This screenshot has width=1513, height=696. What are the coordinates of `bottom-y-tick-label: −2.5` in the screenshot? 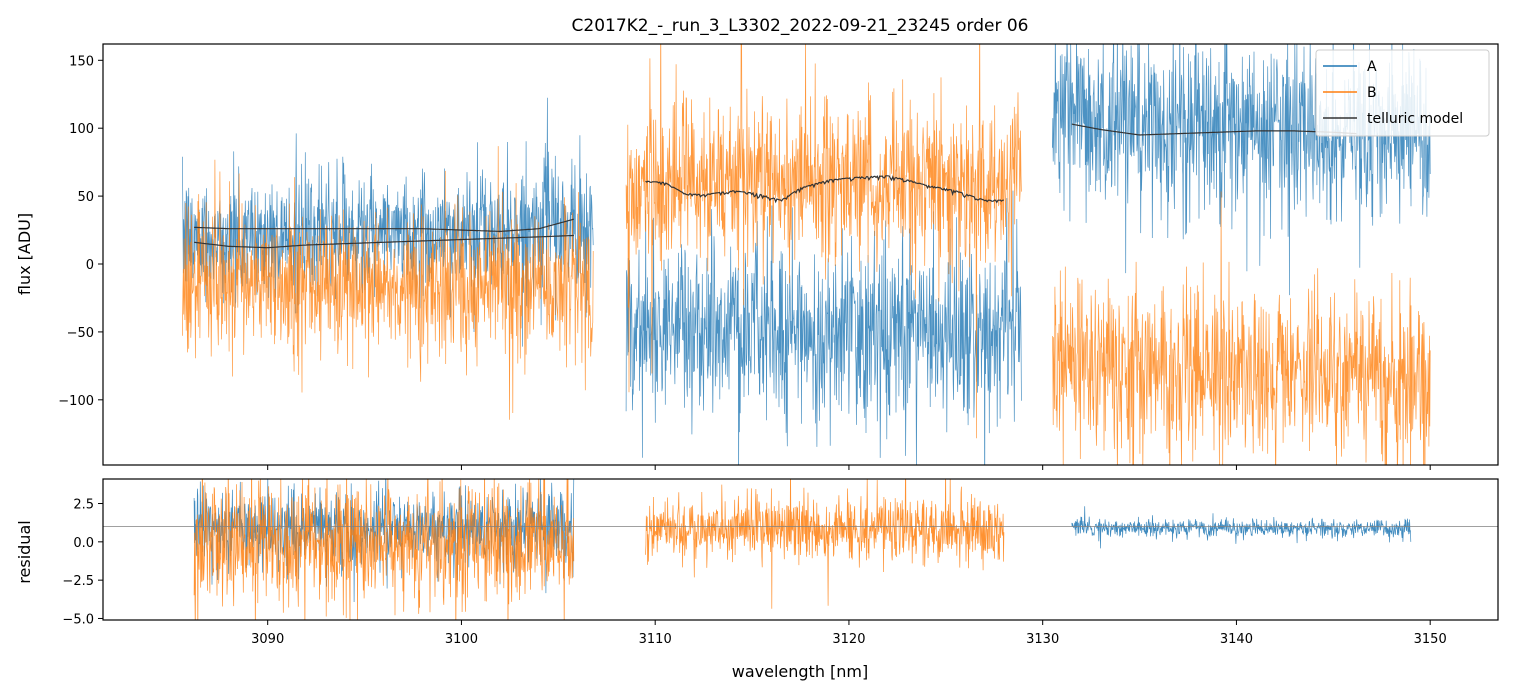 It's located at (78, 581).